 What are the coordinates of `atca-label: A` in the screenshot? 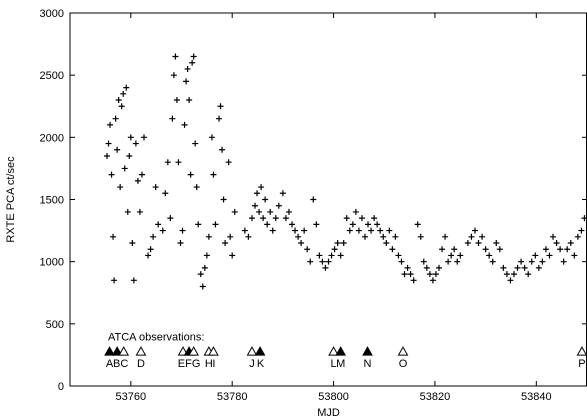 It's located at (110, 364).